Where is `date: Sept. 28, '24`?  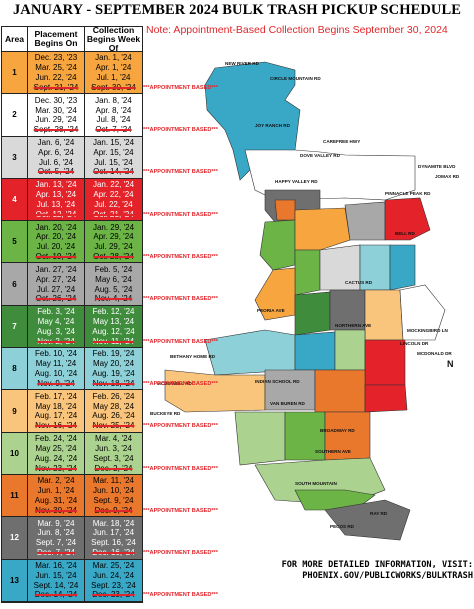 date: Sept. 28, '24 is located at coordinates (56, 130).